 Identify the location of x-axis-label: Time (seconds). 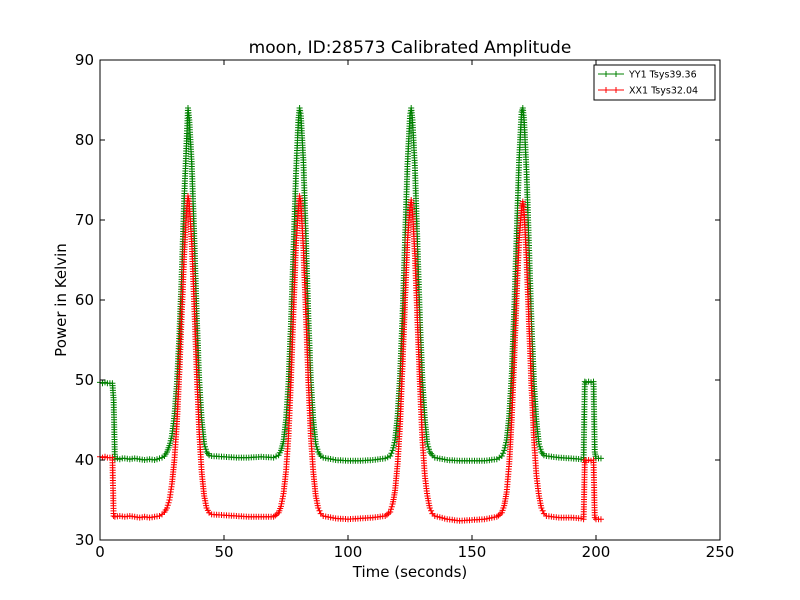
(410, 572).